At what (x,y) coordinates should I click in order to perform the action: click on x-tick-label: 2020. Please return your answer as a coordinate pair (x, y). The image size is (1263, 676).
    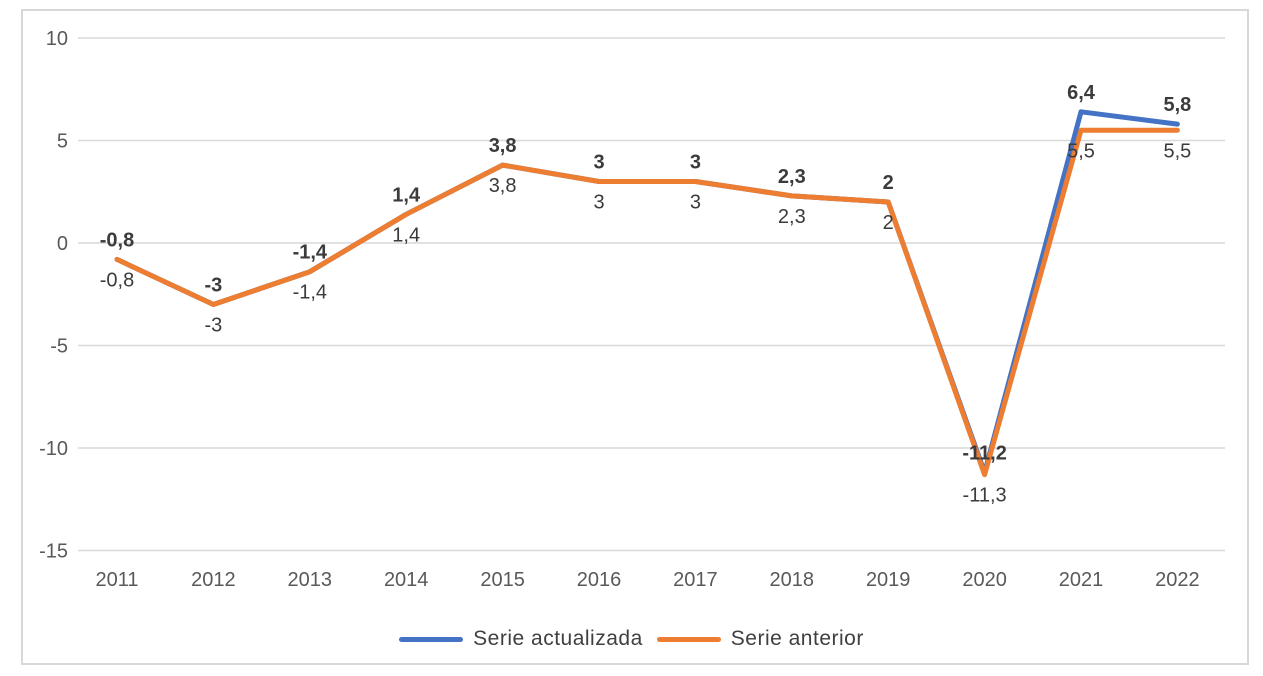
    Looking at the image, I should click on (984, 580).